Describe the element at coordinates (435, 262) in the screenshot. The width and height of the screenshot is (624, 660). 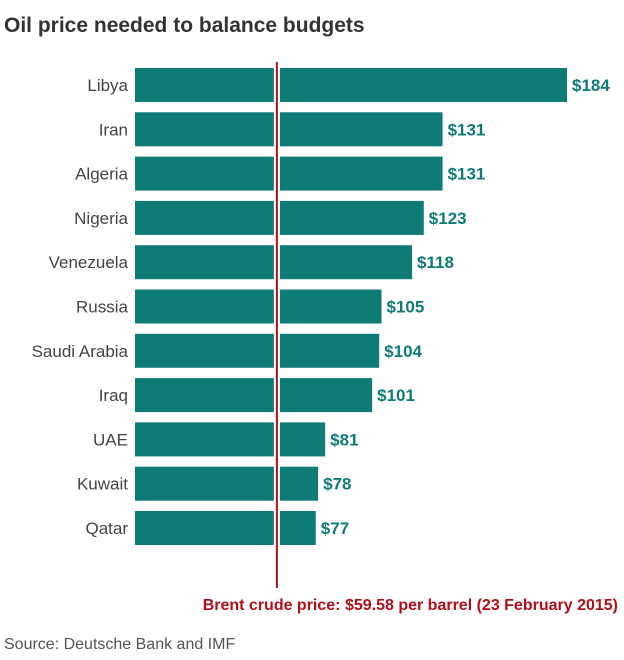
I see `data-label: $118` at that location.